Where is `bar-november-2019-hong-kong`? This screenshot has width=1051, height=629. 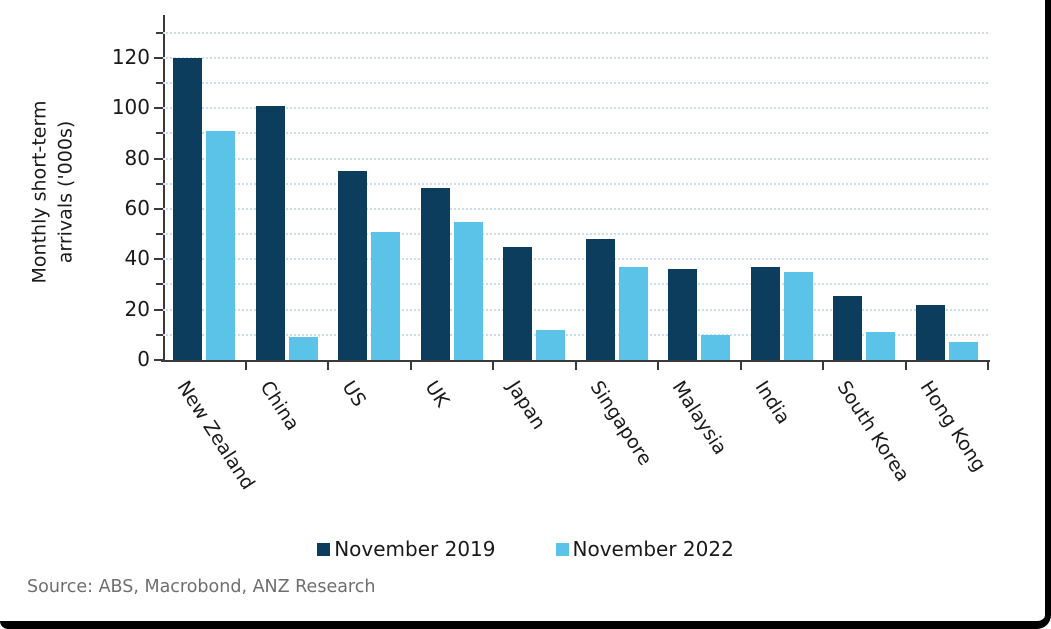
bar-november-2019-hong-kong is located at coordinates (930, 332).